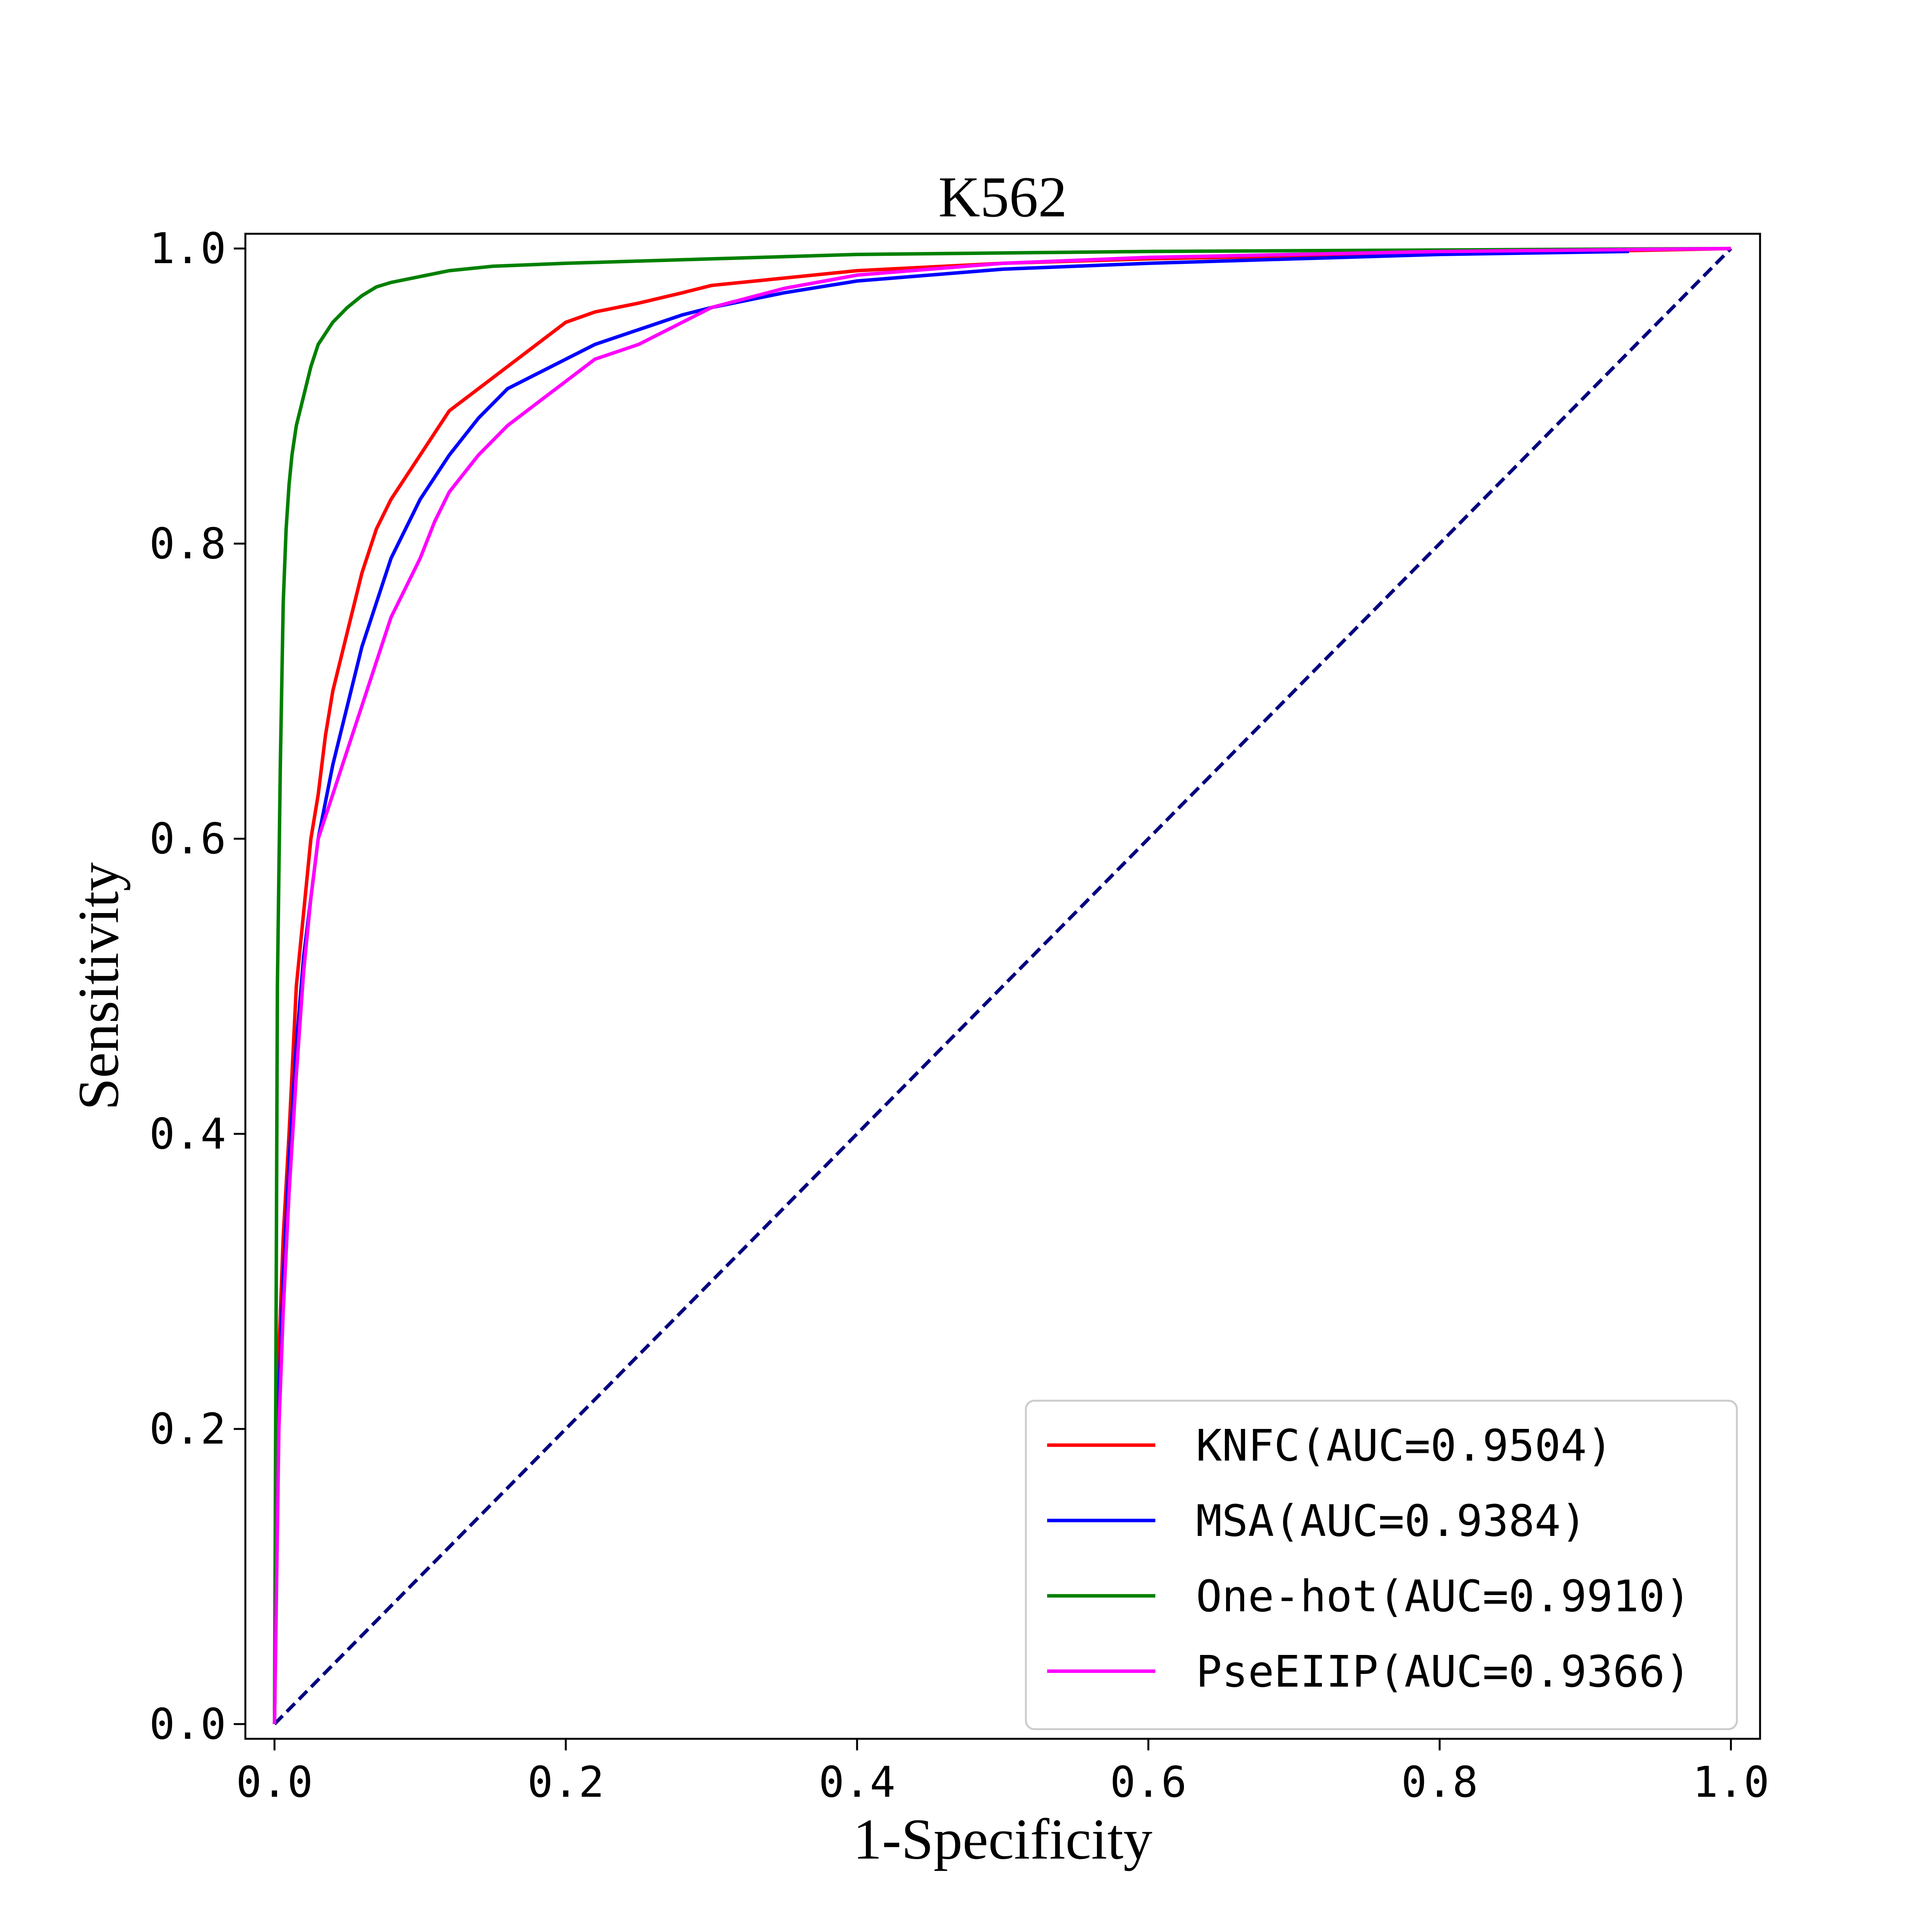  What do you see at coordinates (565, 1782) in the screenshot?
I see `x-tick-label: 0.2` at bounding box center [565, 1782].